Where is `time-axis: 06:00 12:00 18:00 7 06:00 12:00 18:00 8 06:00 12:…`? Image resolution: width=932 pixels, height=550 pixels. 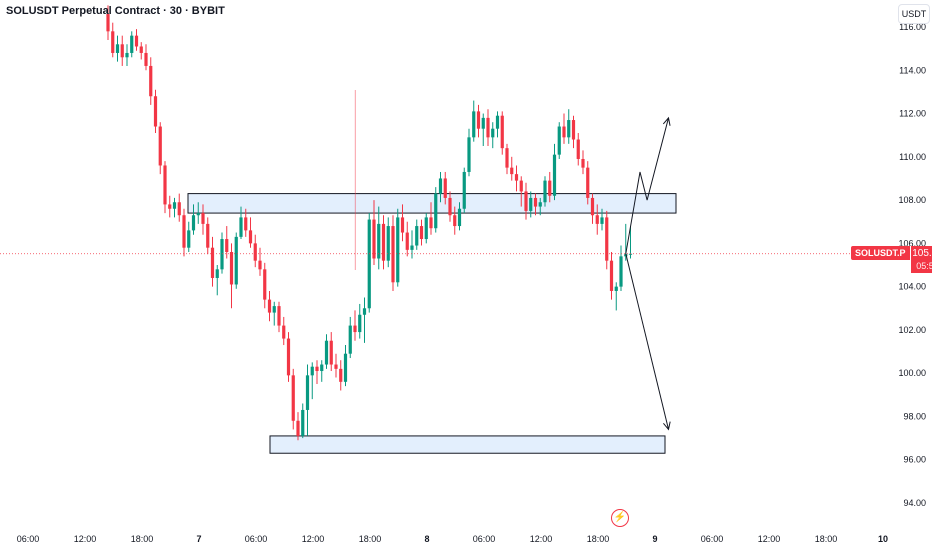 time-axis: 06:00 12:00 18:00 7 06:00 12:00 18:00 8 06:00 12:… is located at coordinates (452, 539).